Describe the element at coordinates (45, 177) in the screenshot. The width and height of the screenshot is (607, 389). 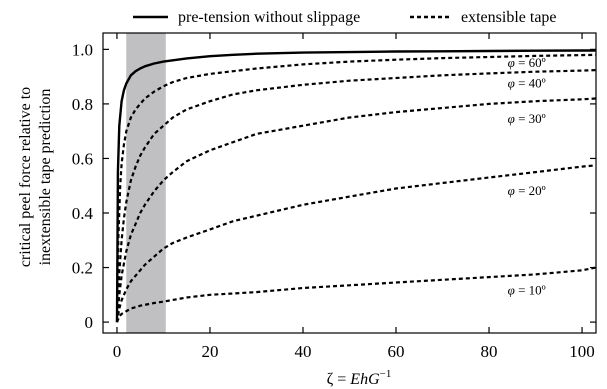
I see `y-axis-title-line-2: inextensible tape prediction` at that location.